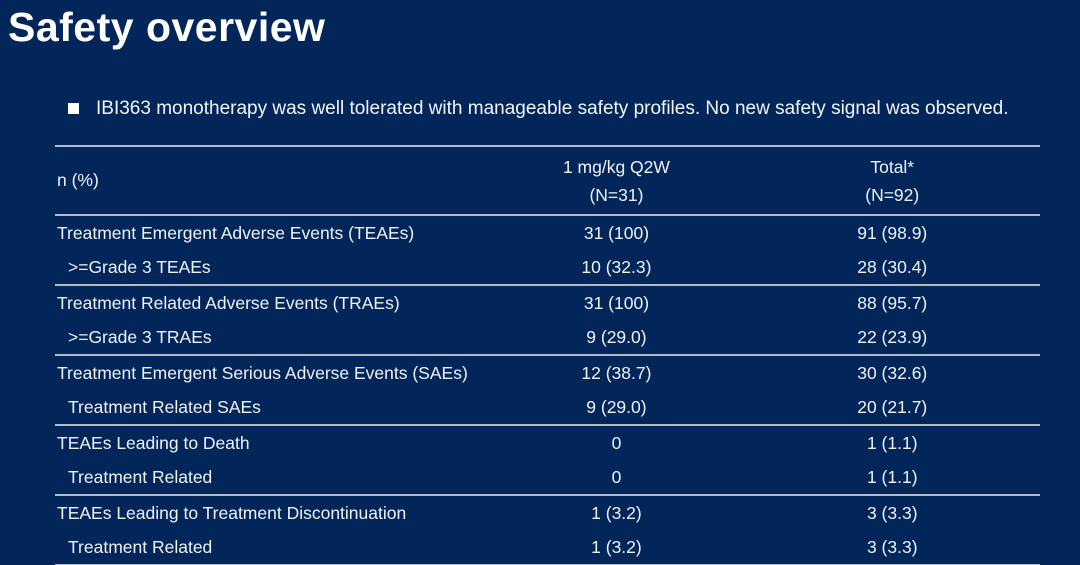  What do you see at coordinates (892, 194) in the screenshot?
I see `header-total-n: (N=92)` at bounding box center [892, 194].